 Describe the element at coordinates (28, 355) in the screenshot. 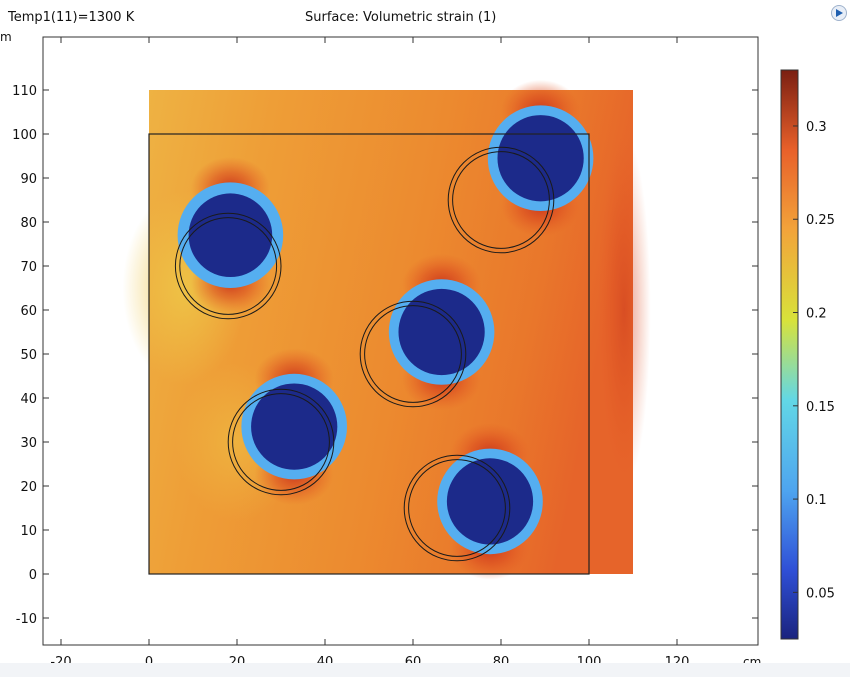

I see `y-tick-label: 50` at that location.